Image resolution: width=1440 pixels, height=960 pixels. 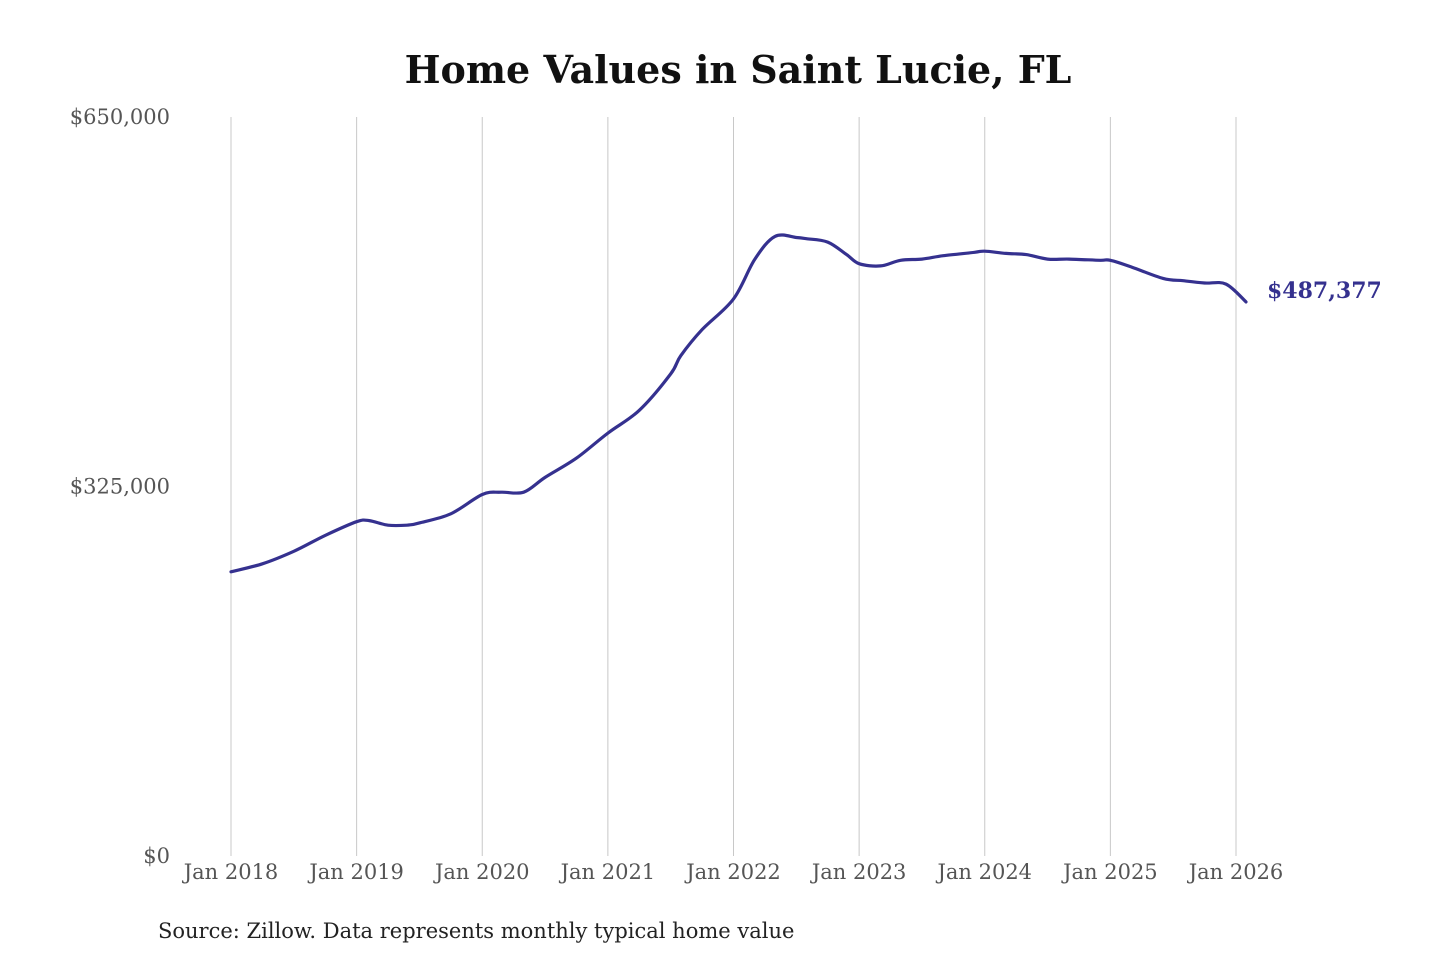 I want to click on chart-title: Home Values in Saint Lucie, FL, so click(x=738, y=69).